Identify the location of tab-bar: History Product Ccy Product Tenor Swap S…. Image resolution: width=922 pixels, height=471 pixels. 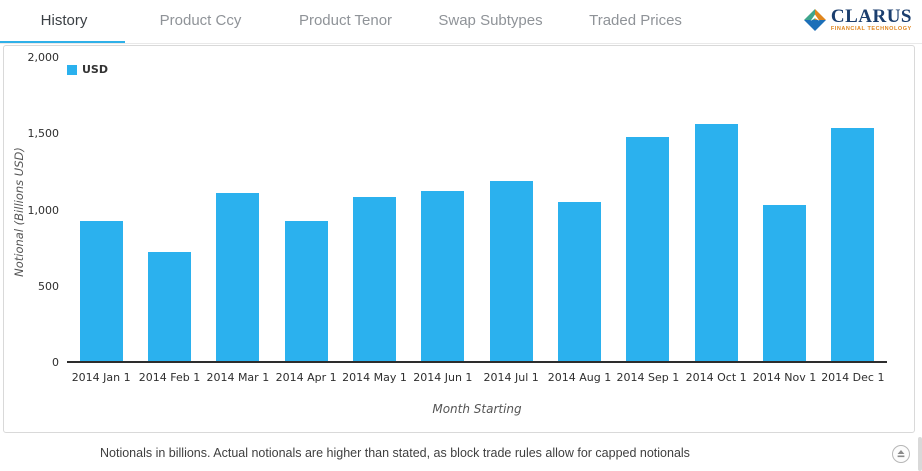
(461, 22).